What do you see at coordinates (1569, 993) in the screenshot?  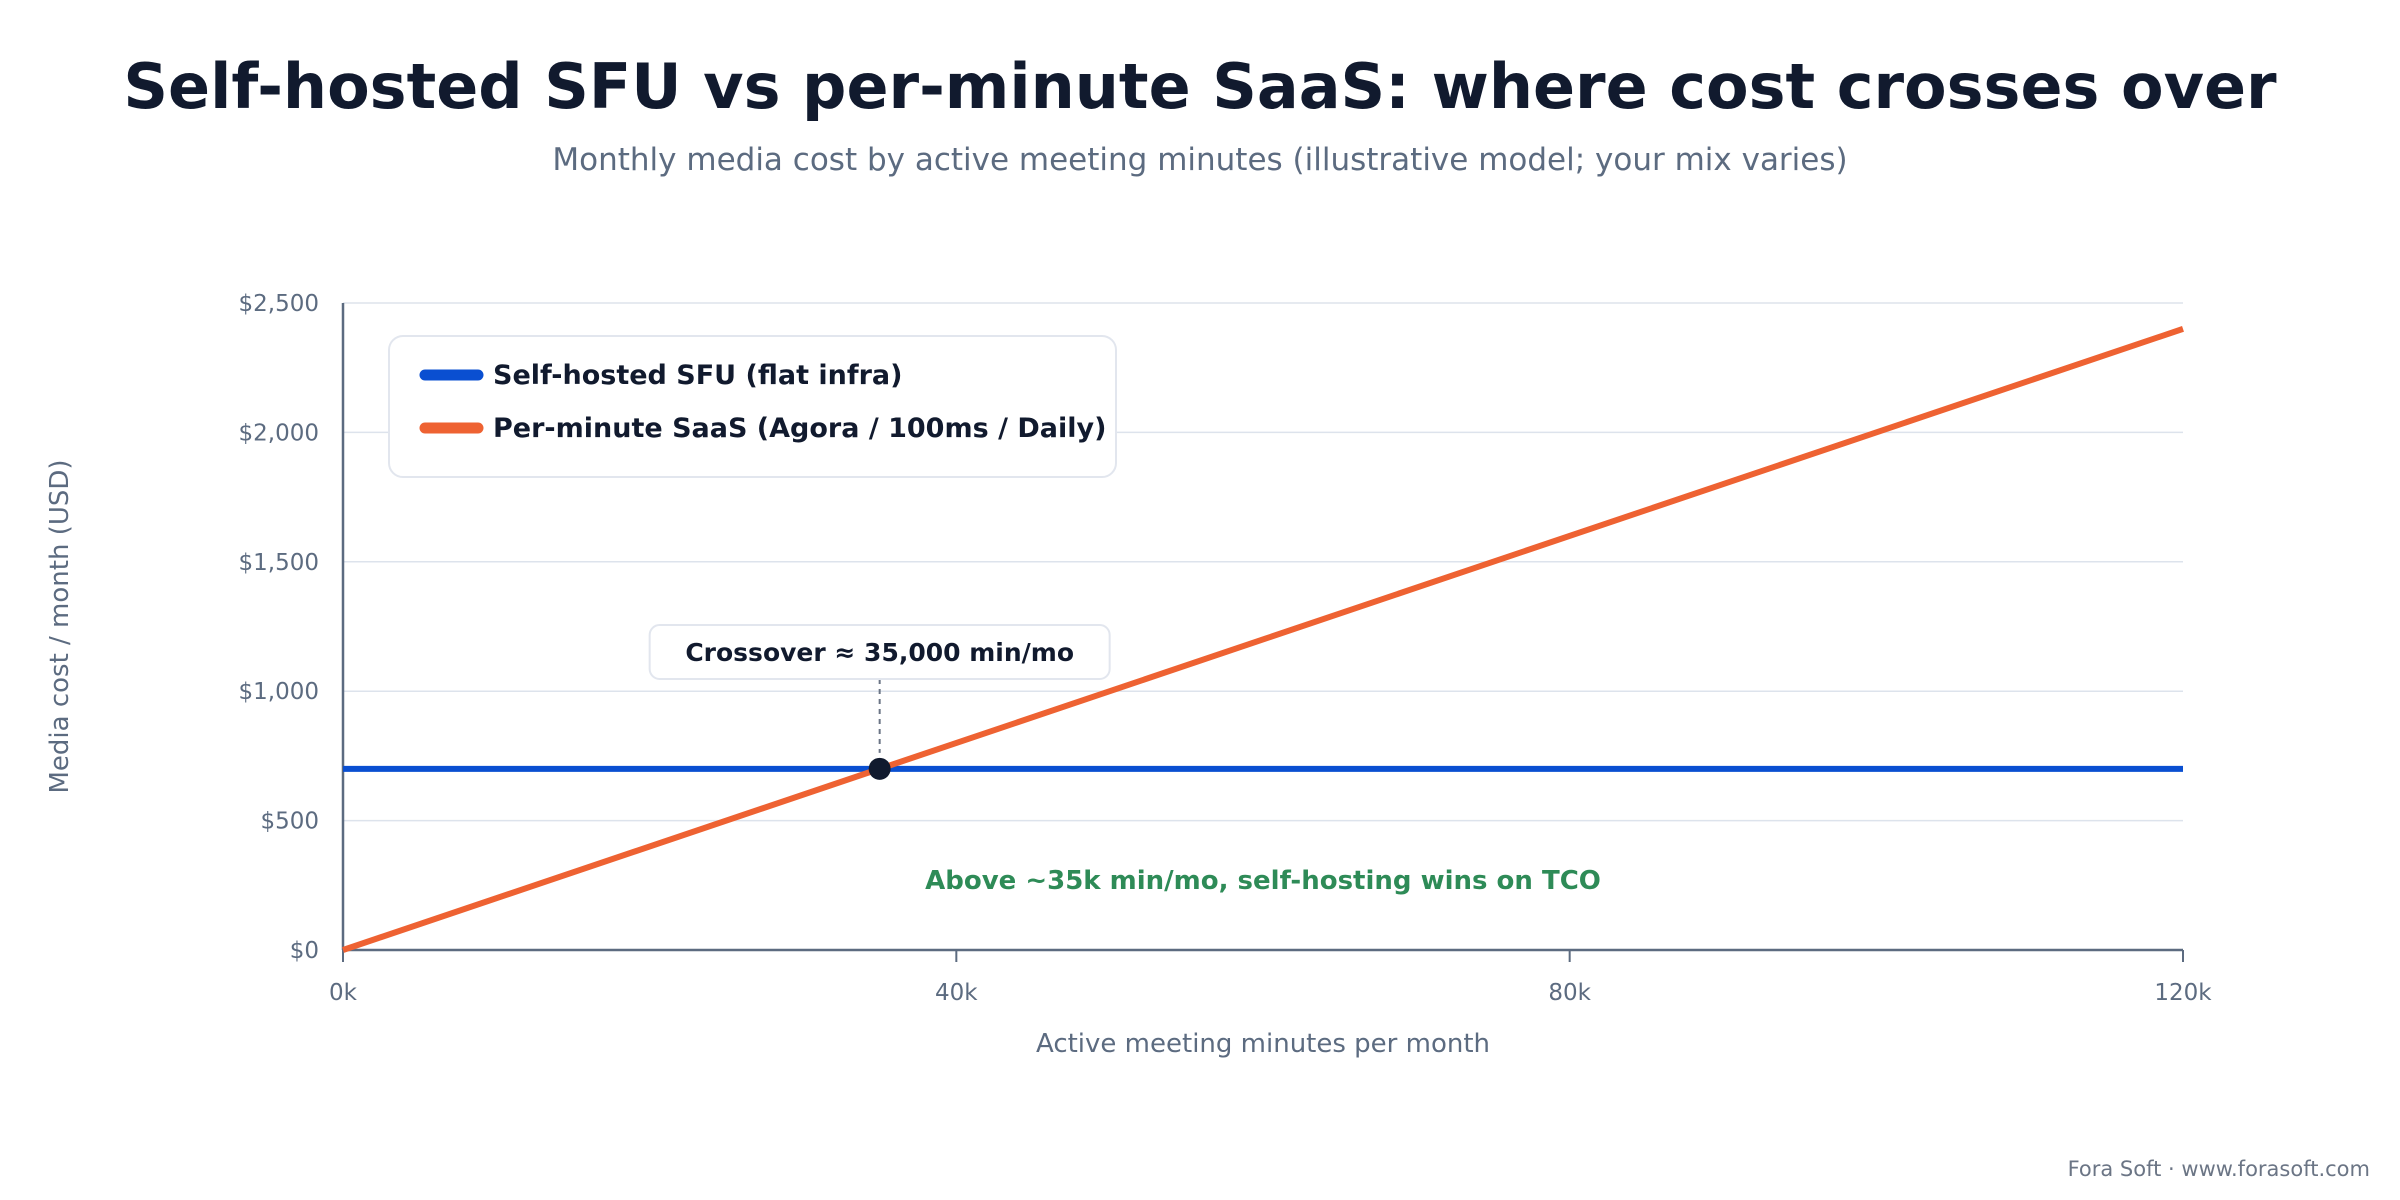 I see `x-tick-label: 80k` at bounding box center [1569, 993].